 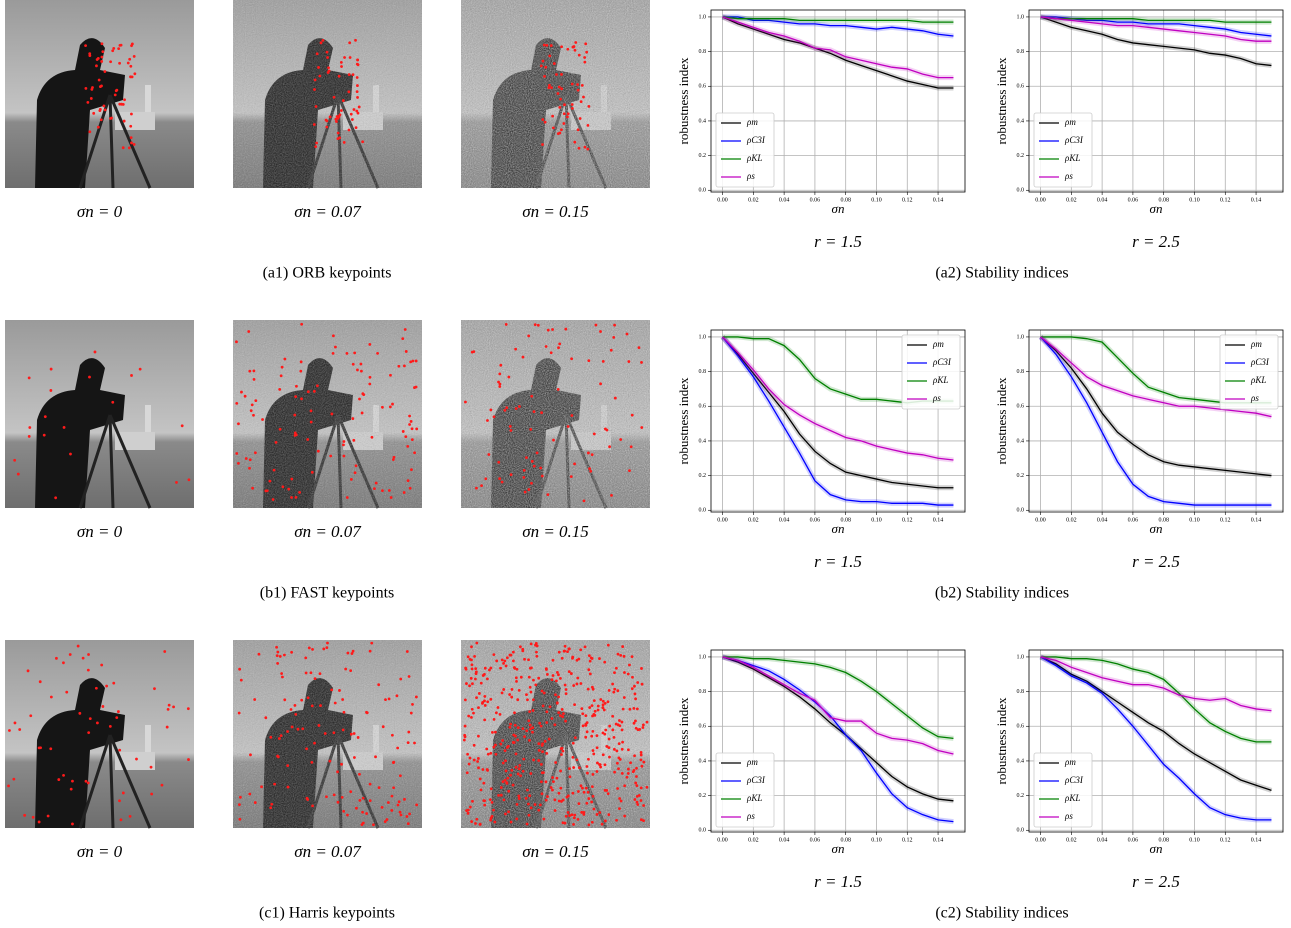 I want to click on photo, so click(x=327, y=94).